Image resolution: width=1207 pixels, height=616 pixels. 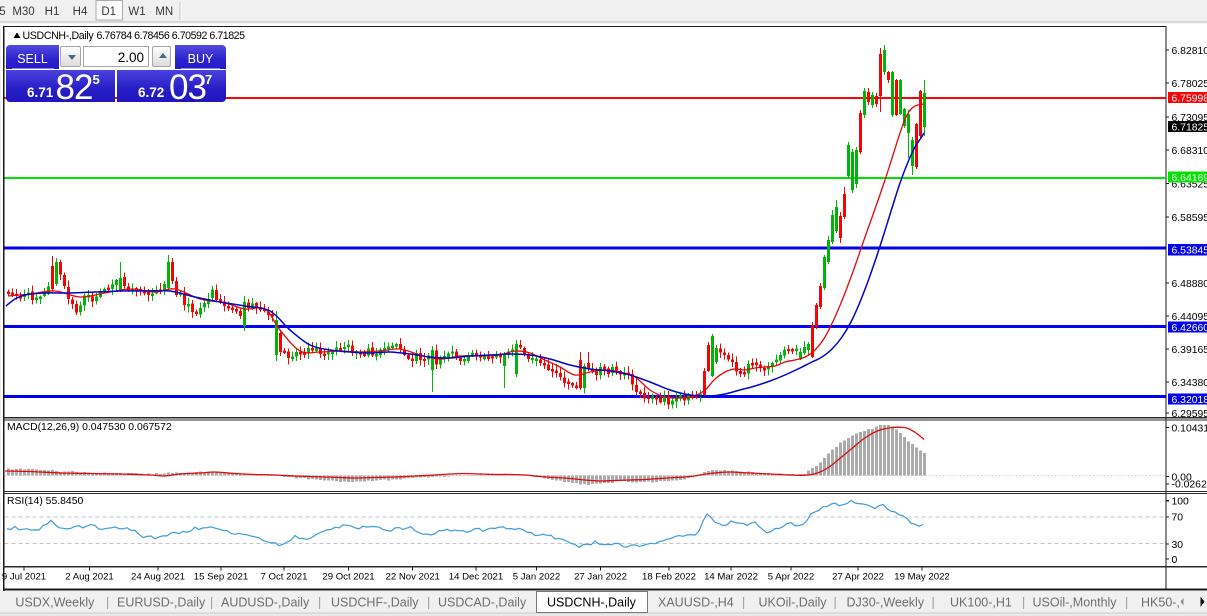 I want to click on svg-text: 6.58595, so click(x=1189, y=218).